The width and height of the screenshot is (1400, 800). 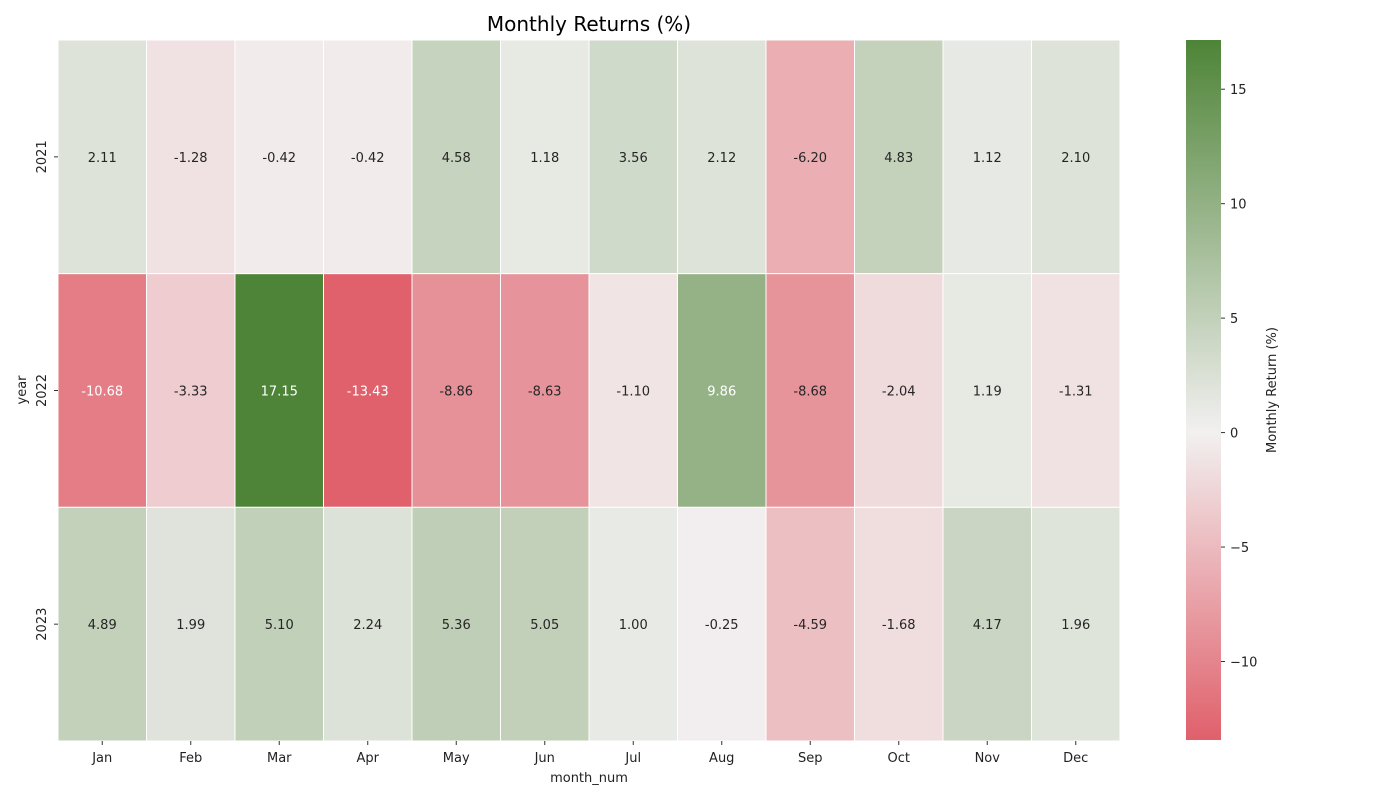 I want to click on cell-value-label: 3.56, so click(x=633, y=158).